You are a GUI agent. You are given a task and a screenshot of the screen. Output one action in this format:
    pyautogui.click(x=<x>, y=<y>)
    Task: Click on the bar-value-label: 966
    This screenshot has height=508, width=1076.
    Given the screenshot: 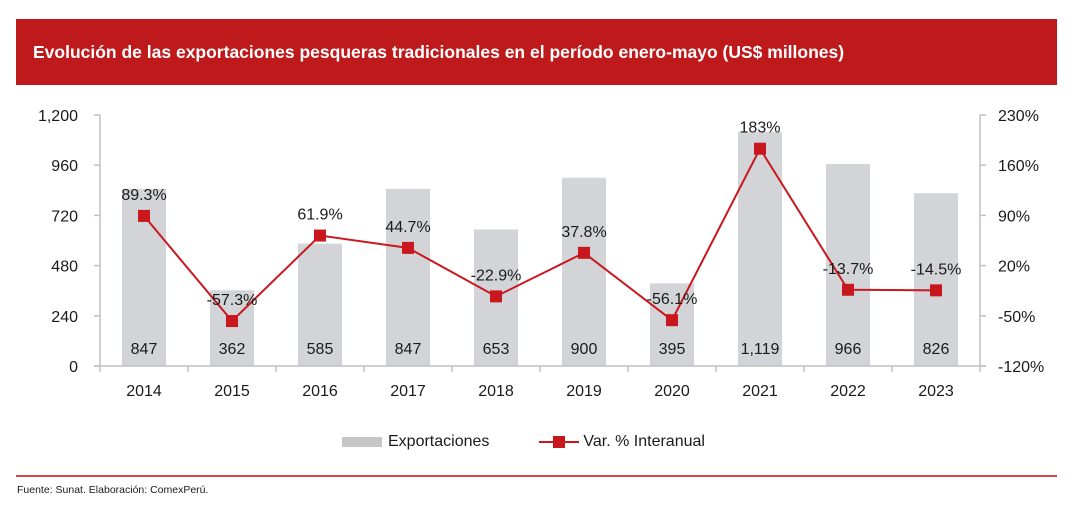 What is the action you would take?
    pyautogui.click(x=848, y=349)
    